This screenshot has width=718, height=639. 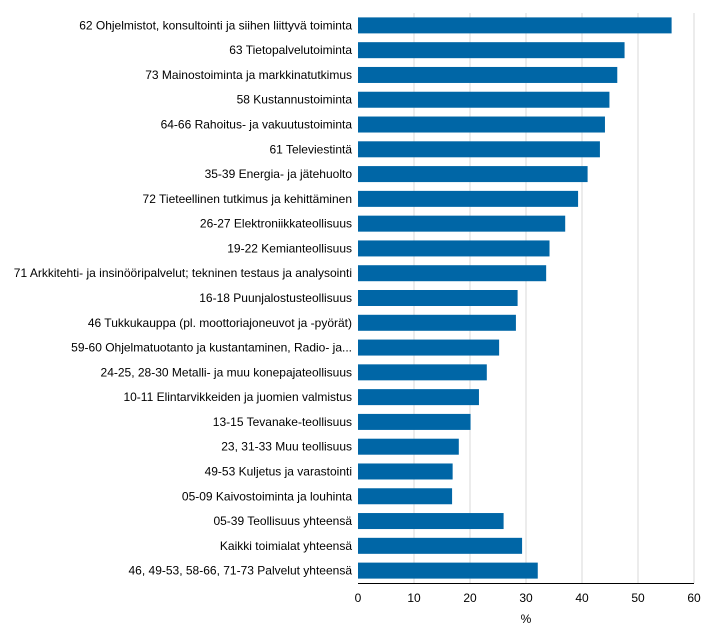 I want to click on category-label: 64-66 Rahoitus- ja vakuutustoiminta, so click(x=257, y=125).